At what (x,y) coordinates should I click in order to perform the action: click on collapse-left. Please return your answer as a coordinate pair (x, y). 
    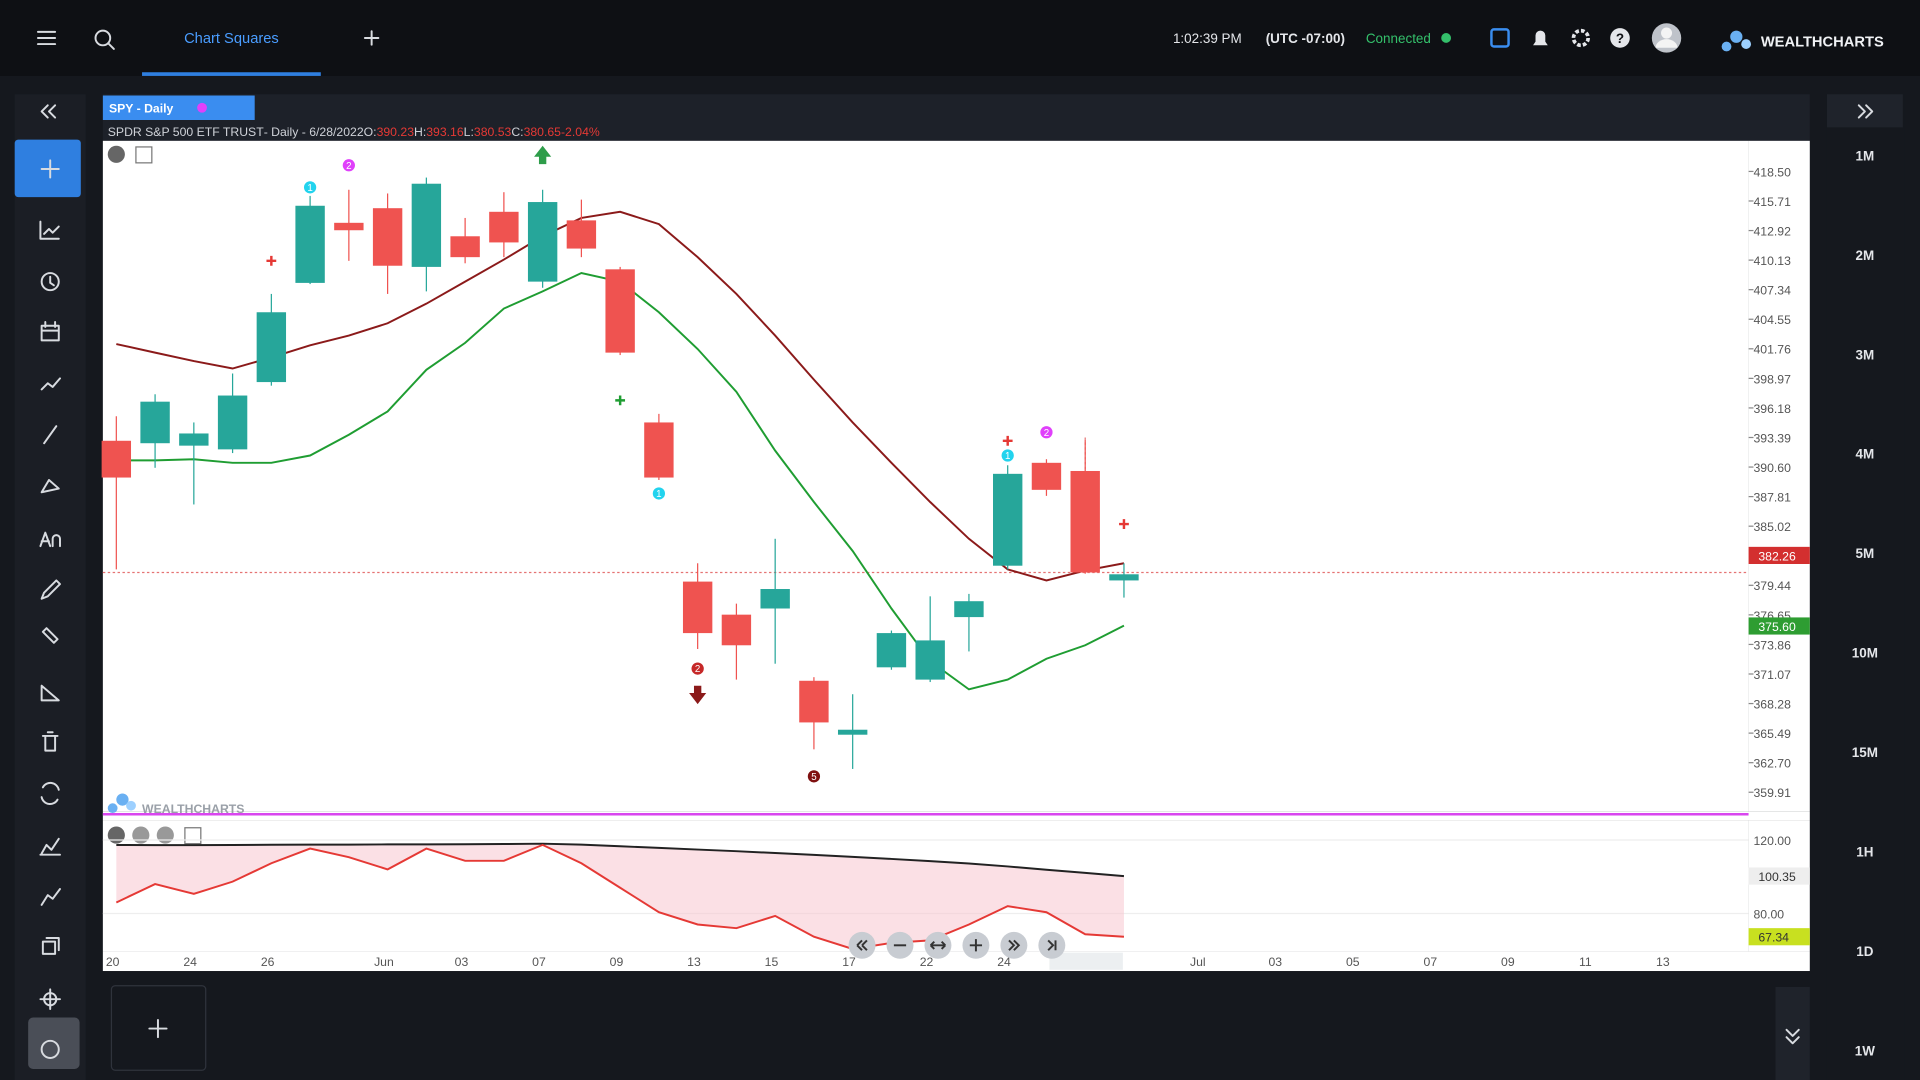
    Looking at the image, I should click on (48, 111).